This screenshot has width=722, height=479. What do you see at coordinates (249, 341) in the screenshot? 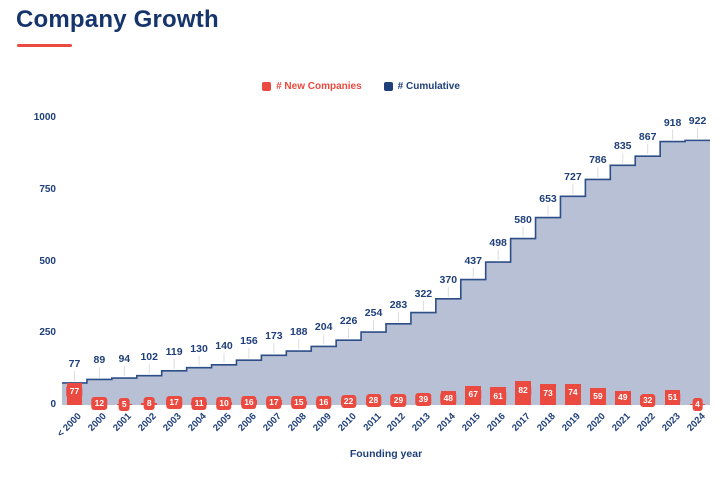
I see `cumulative-label-2006: 156` at bounding box center [249, 341].